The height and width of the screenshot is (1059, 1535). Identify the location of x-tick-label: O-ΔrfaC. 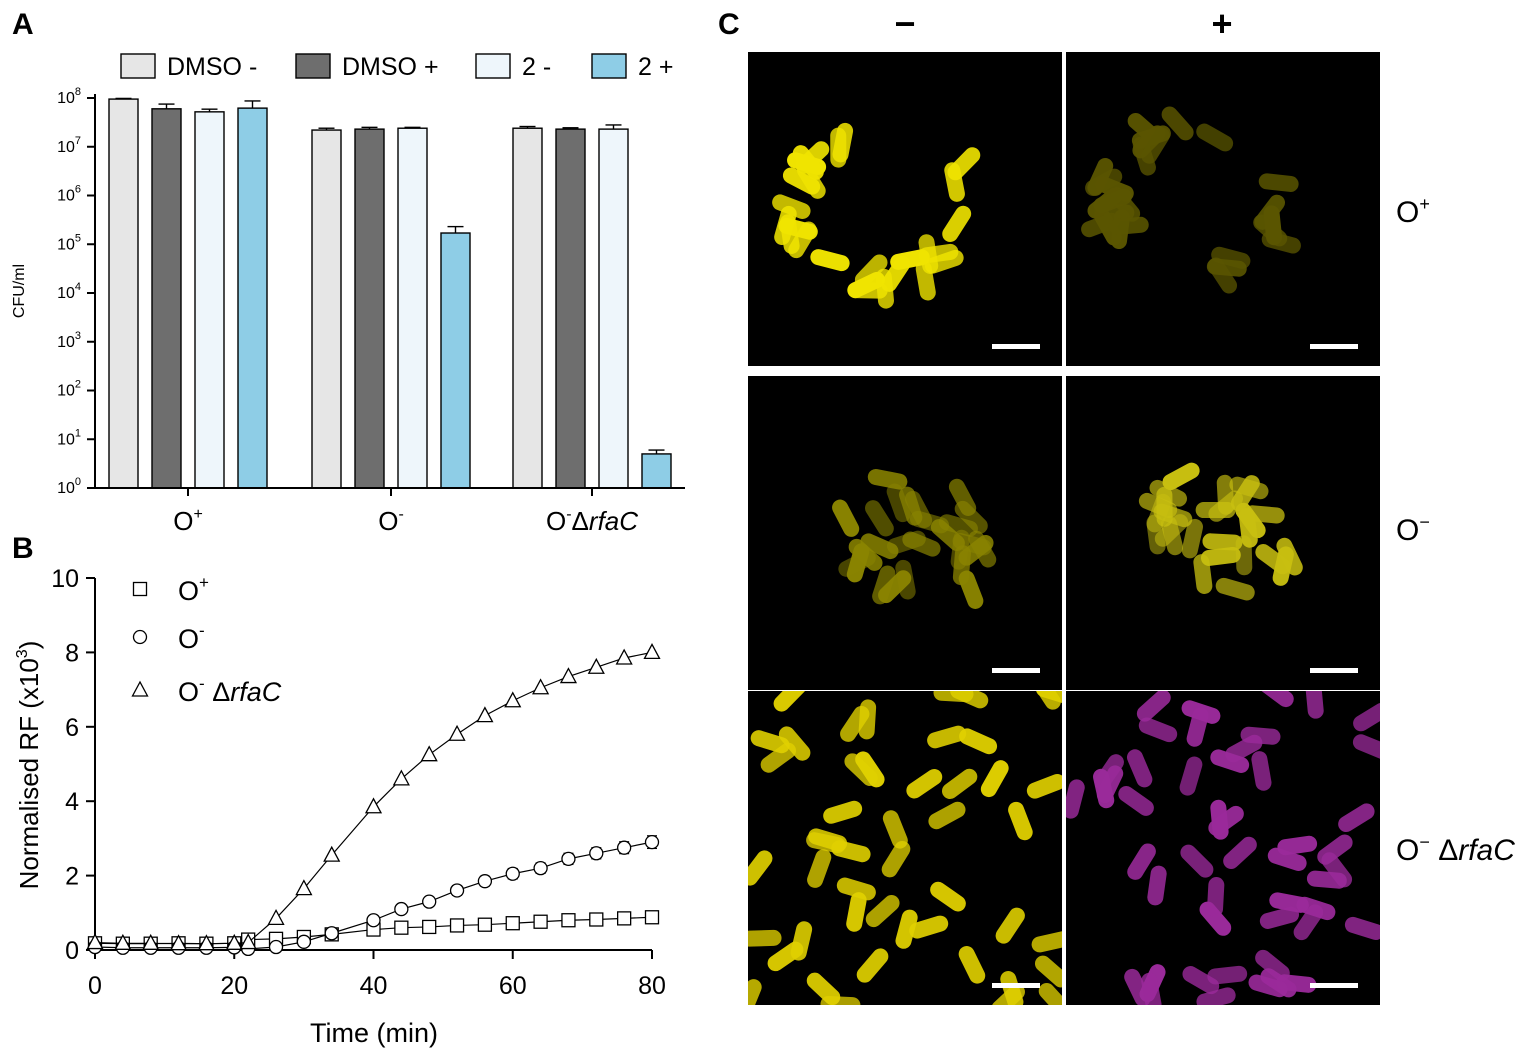
(592, 521).